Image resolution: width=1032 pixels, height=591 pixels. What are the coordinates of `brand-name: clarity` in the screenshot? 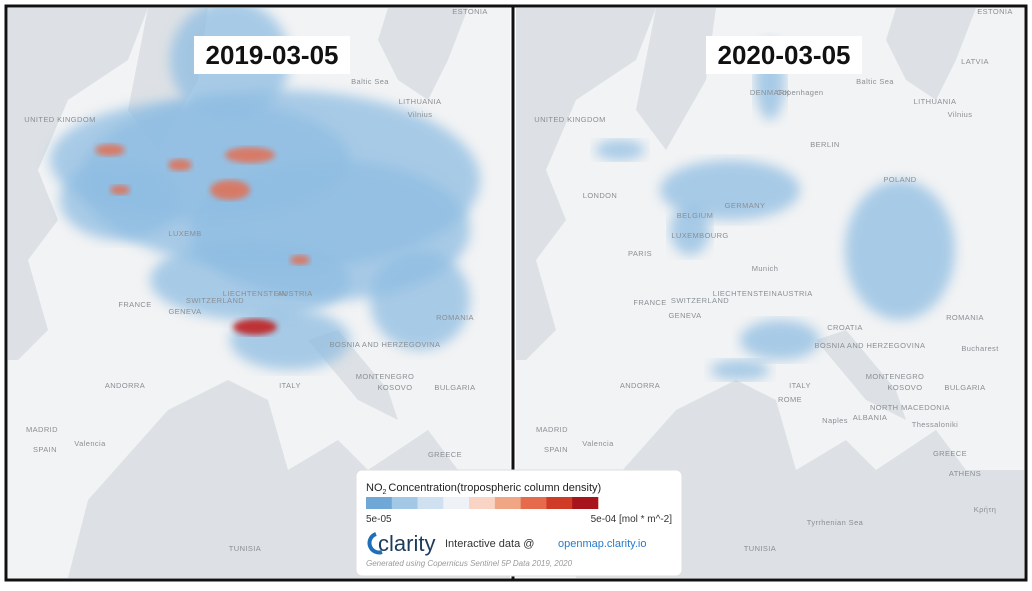 It's located at (406, 543).